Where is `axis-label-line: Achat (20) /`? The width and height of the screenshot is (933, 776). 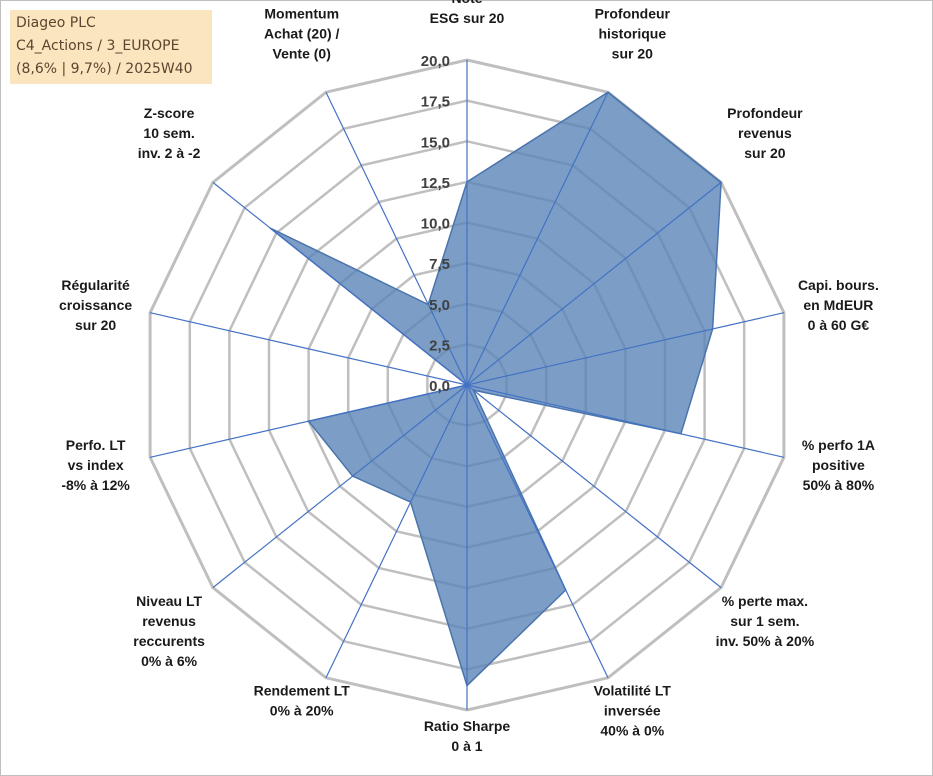
axis-label-line: Achat (20) / is located at coordinates (302, 34).